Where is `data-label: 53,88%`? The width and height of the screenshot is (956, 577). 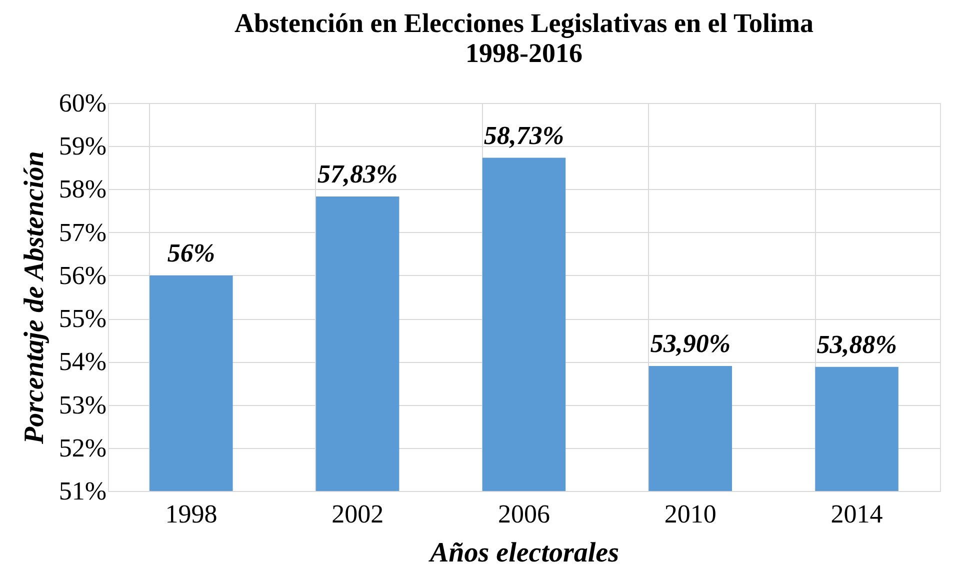
data-label: 53,88% is located at coordinates (856, 344).